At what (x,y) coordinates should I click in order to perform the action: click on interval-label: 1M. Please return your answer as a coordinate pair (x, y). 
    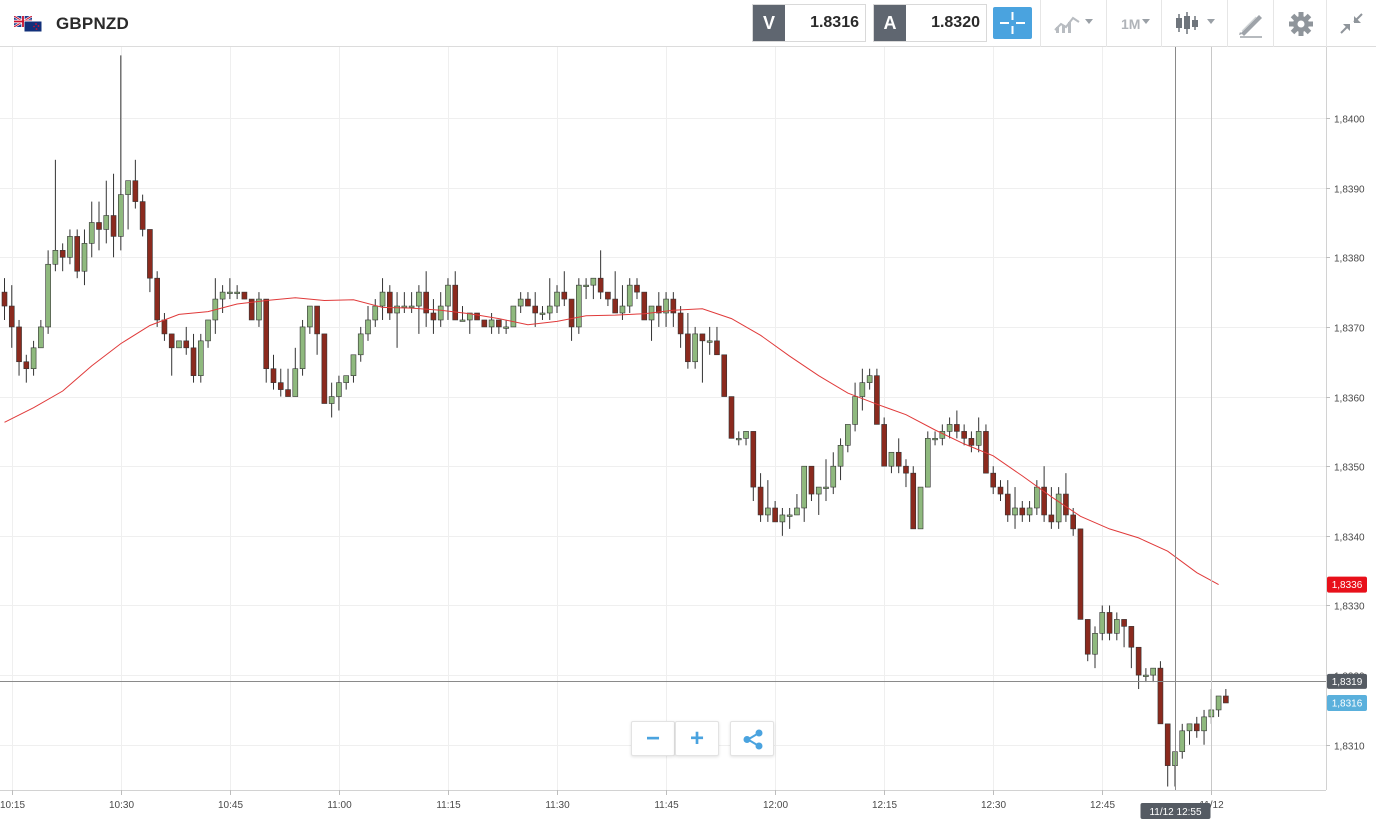
    Looking at the image, I should click on (1131, 24).